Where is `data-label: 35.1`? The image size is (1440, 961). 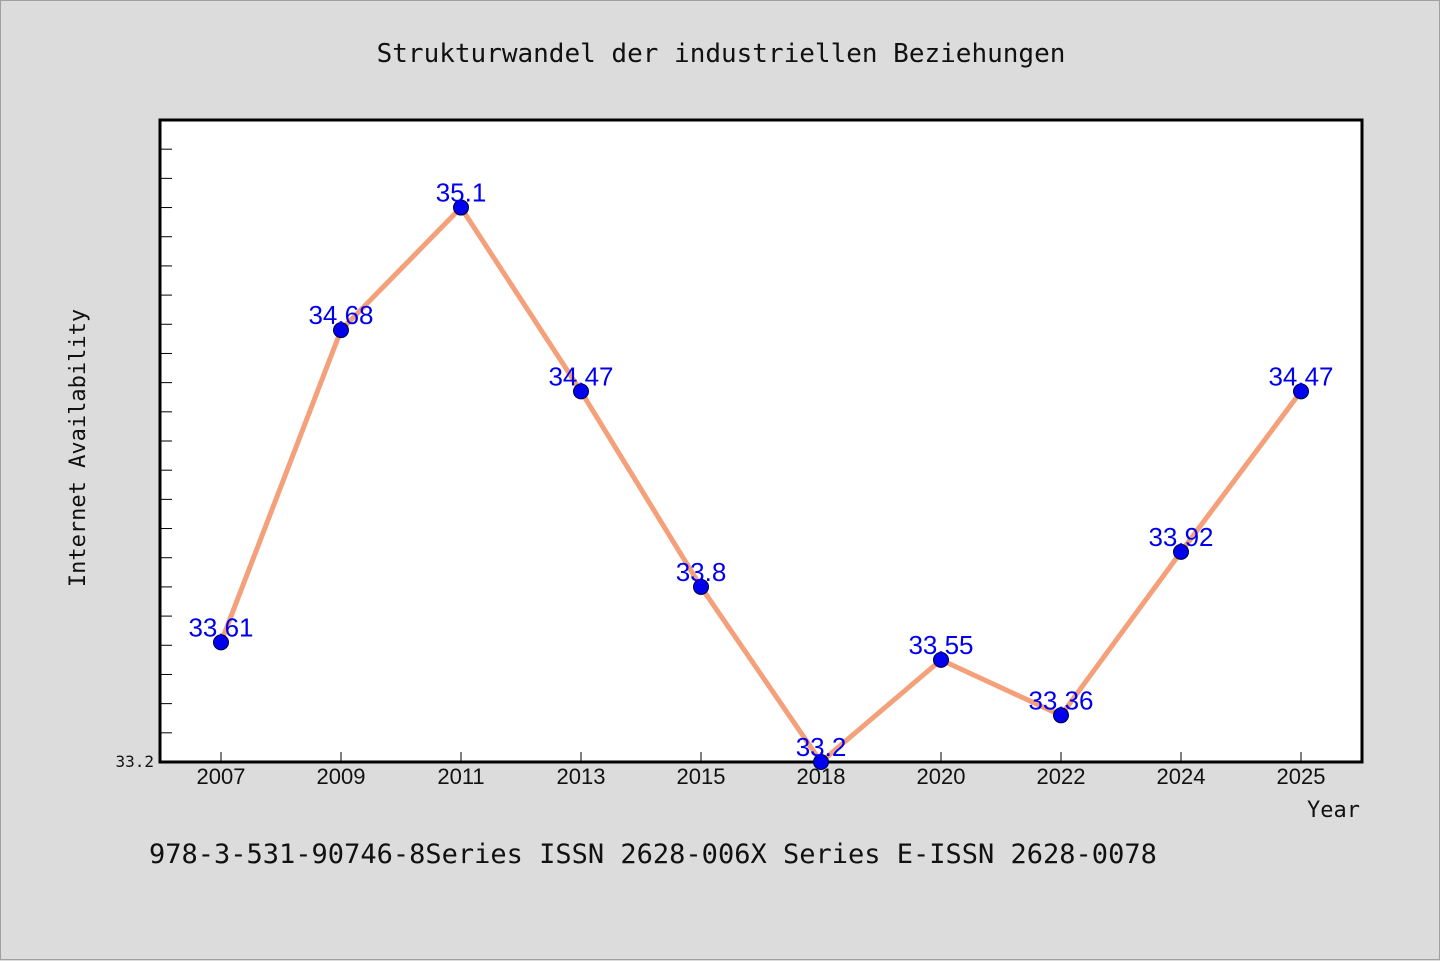
data-label: 35.1 is located at coordinates (461, 193).